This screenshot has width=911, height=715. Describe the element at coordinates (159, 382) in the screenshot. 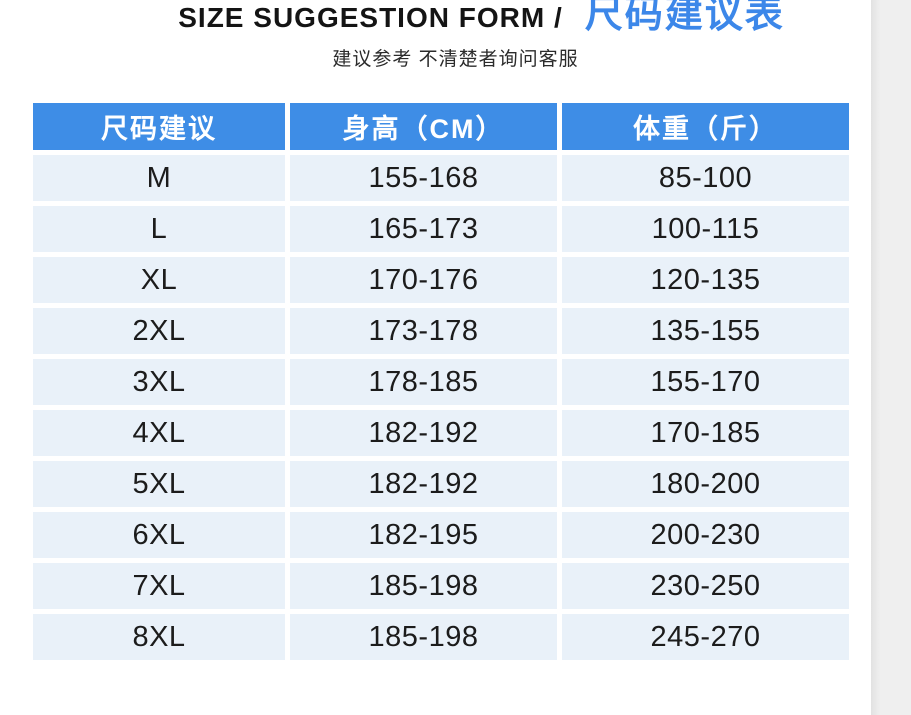

I see `table-cell-size: 3XL` at that location.